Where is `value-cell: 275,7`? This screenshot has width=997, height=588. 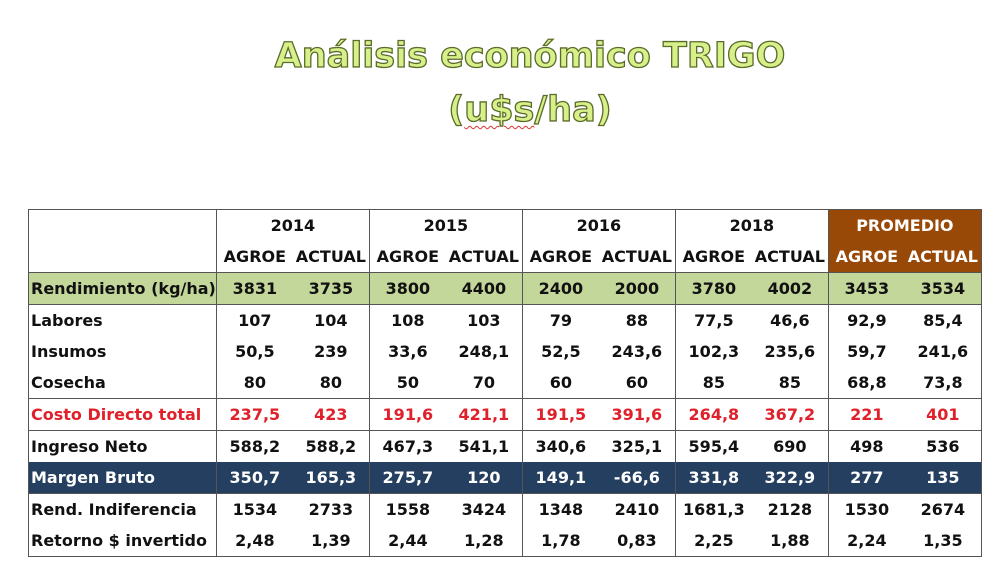 value-cell: 275,7 is located at coordinates (407, 478).